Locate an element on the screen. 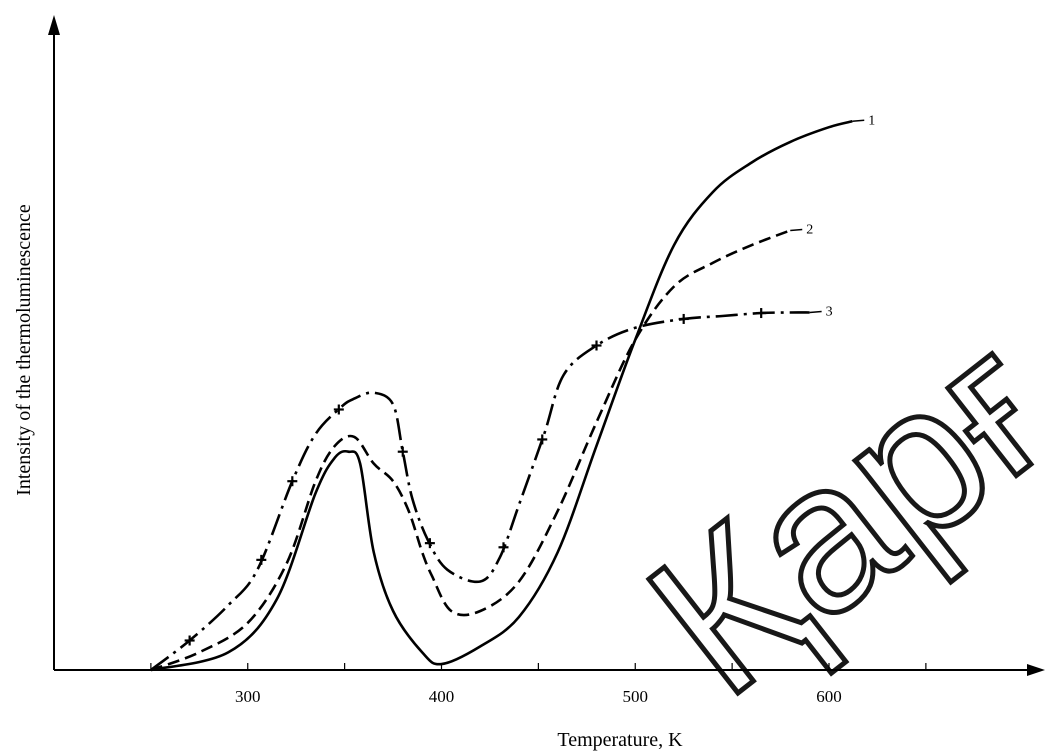 The image size is (1051, 753). y-axis-arrow-icon is located at coordinates (54, 25).